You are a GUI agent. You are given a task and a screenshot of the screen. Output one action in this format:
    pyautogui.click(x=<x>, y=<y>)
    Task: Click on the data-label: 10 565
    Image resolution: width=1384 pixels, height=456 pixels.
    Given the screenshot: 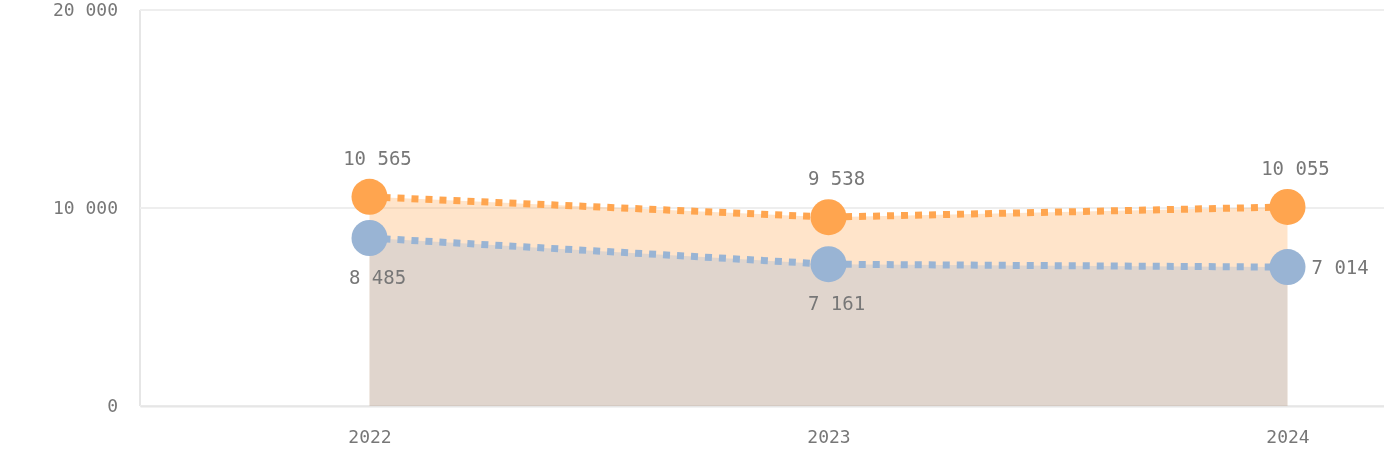 What is the action you would take?
    pyautogui.click(x=377, y=157)
    